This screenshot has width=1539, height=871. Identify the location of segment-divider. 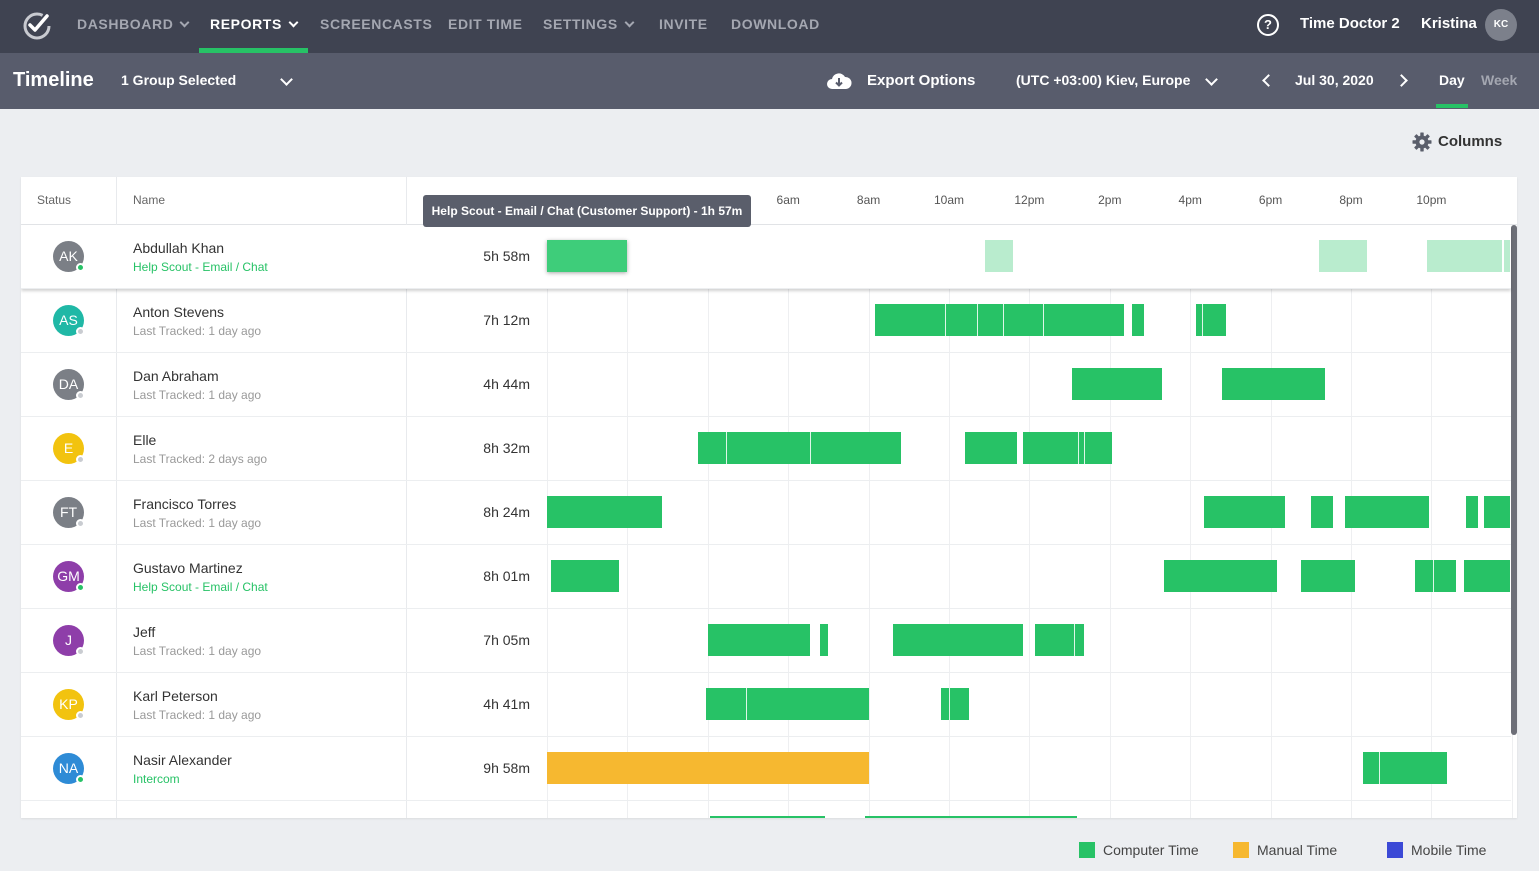
(1078, 448).